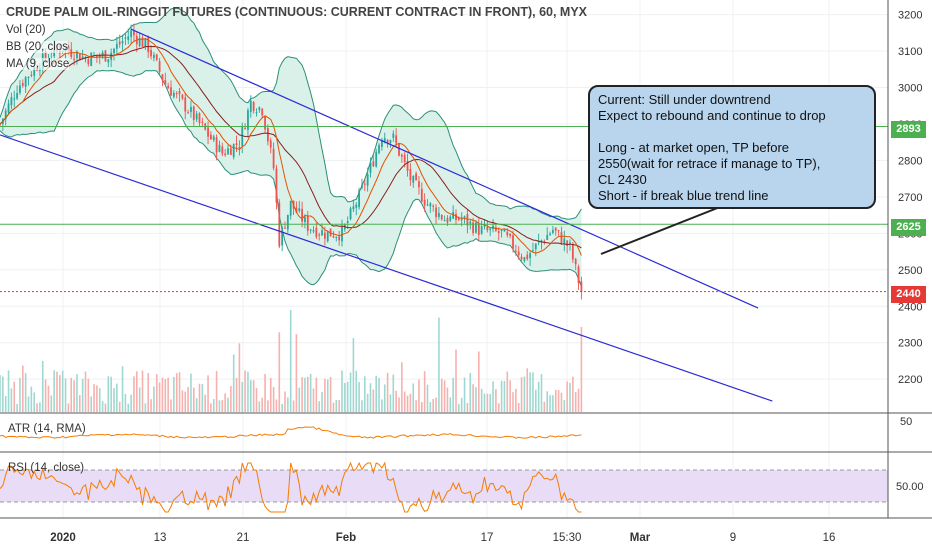 The width and height of the screenshot is (932, 550). Describe the element at coordinates (26, 30) in the screenshot. I see `legend-volume: Vol (20)` at that location.